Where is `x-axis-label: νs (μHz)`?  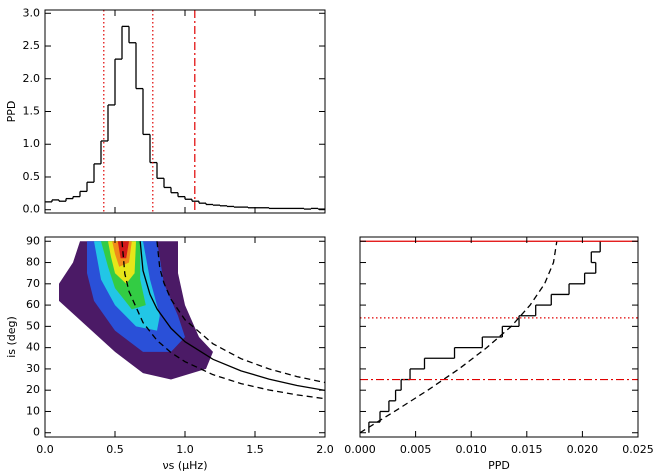 x-axis-label: νs (μHz) is located at coordinates (185, 465).